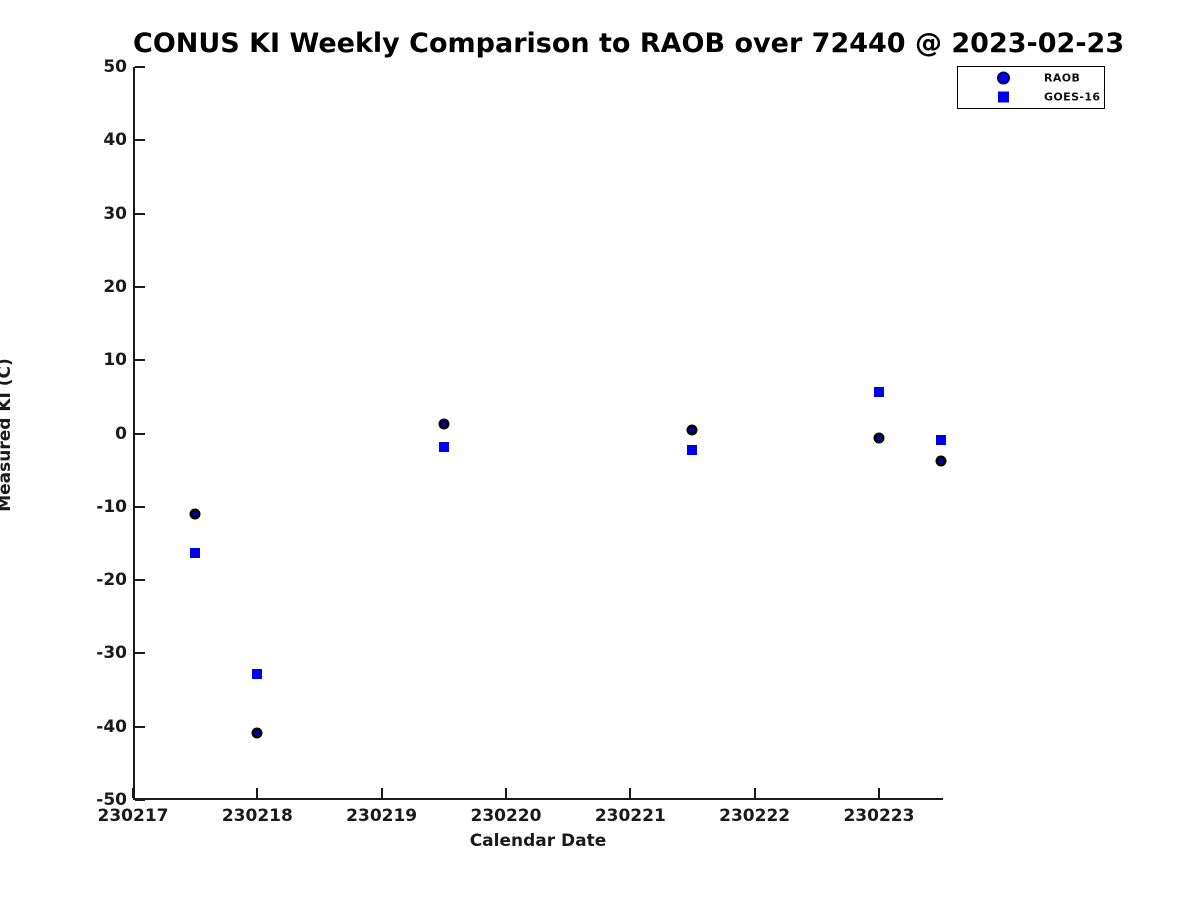  Describe the element at coordinates (115, 213) in the screenshot. I see `y-tick-label: 30` at that location.